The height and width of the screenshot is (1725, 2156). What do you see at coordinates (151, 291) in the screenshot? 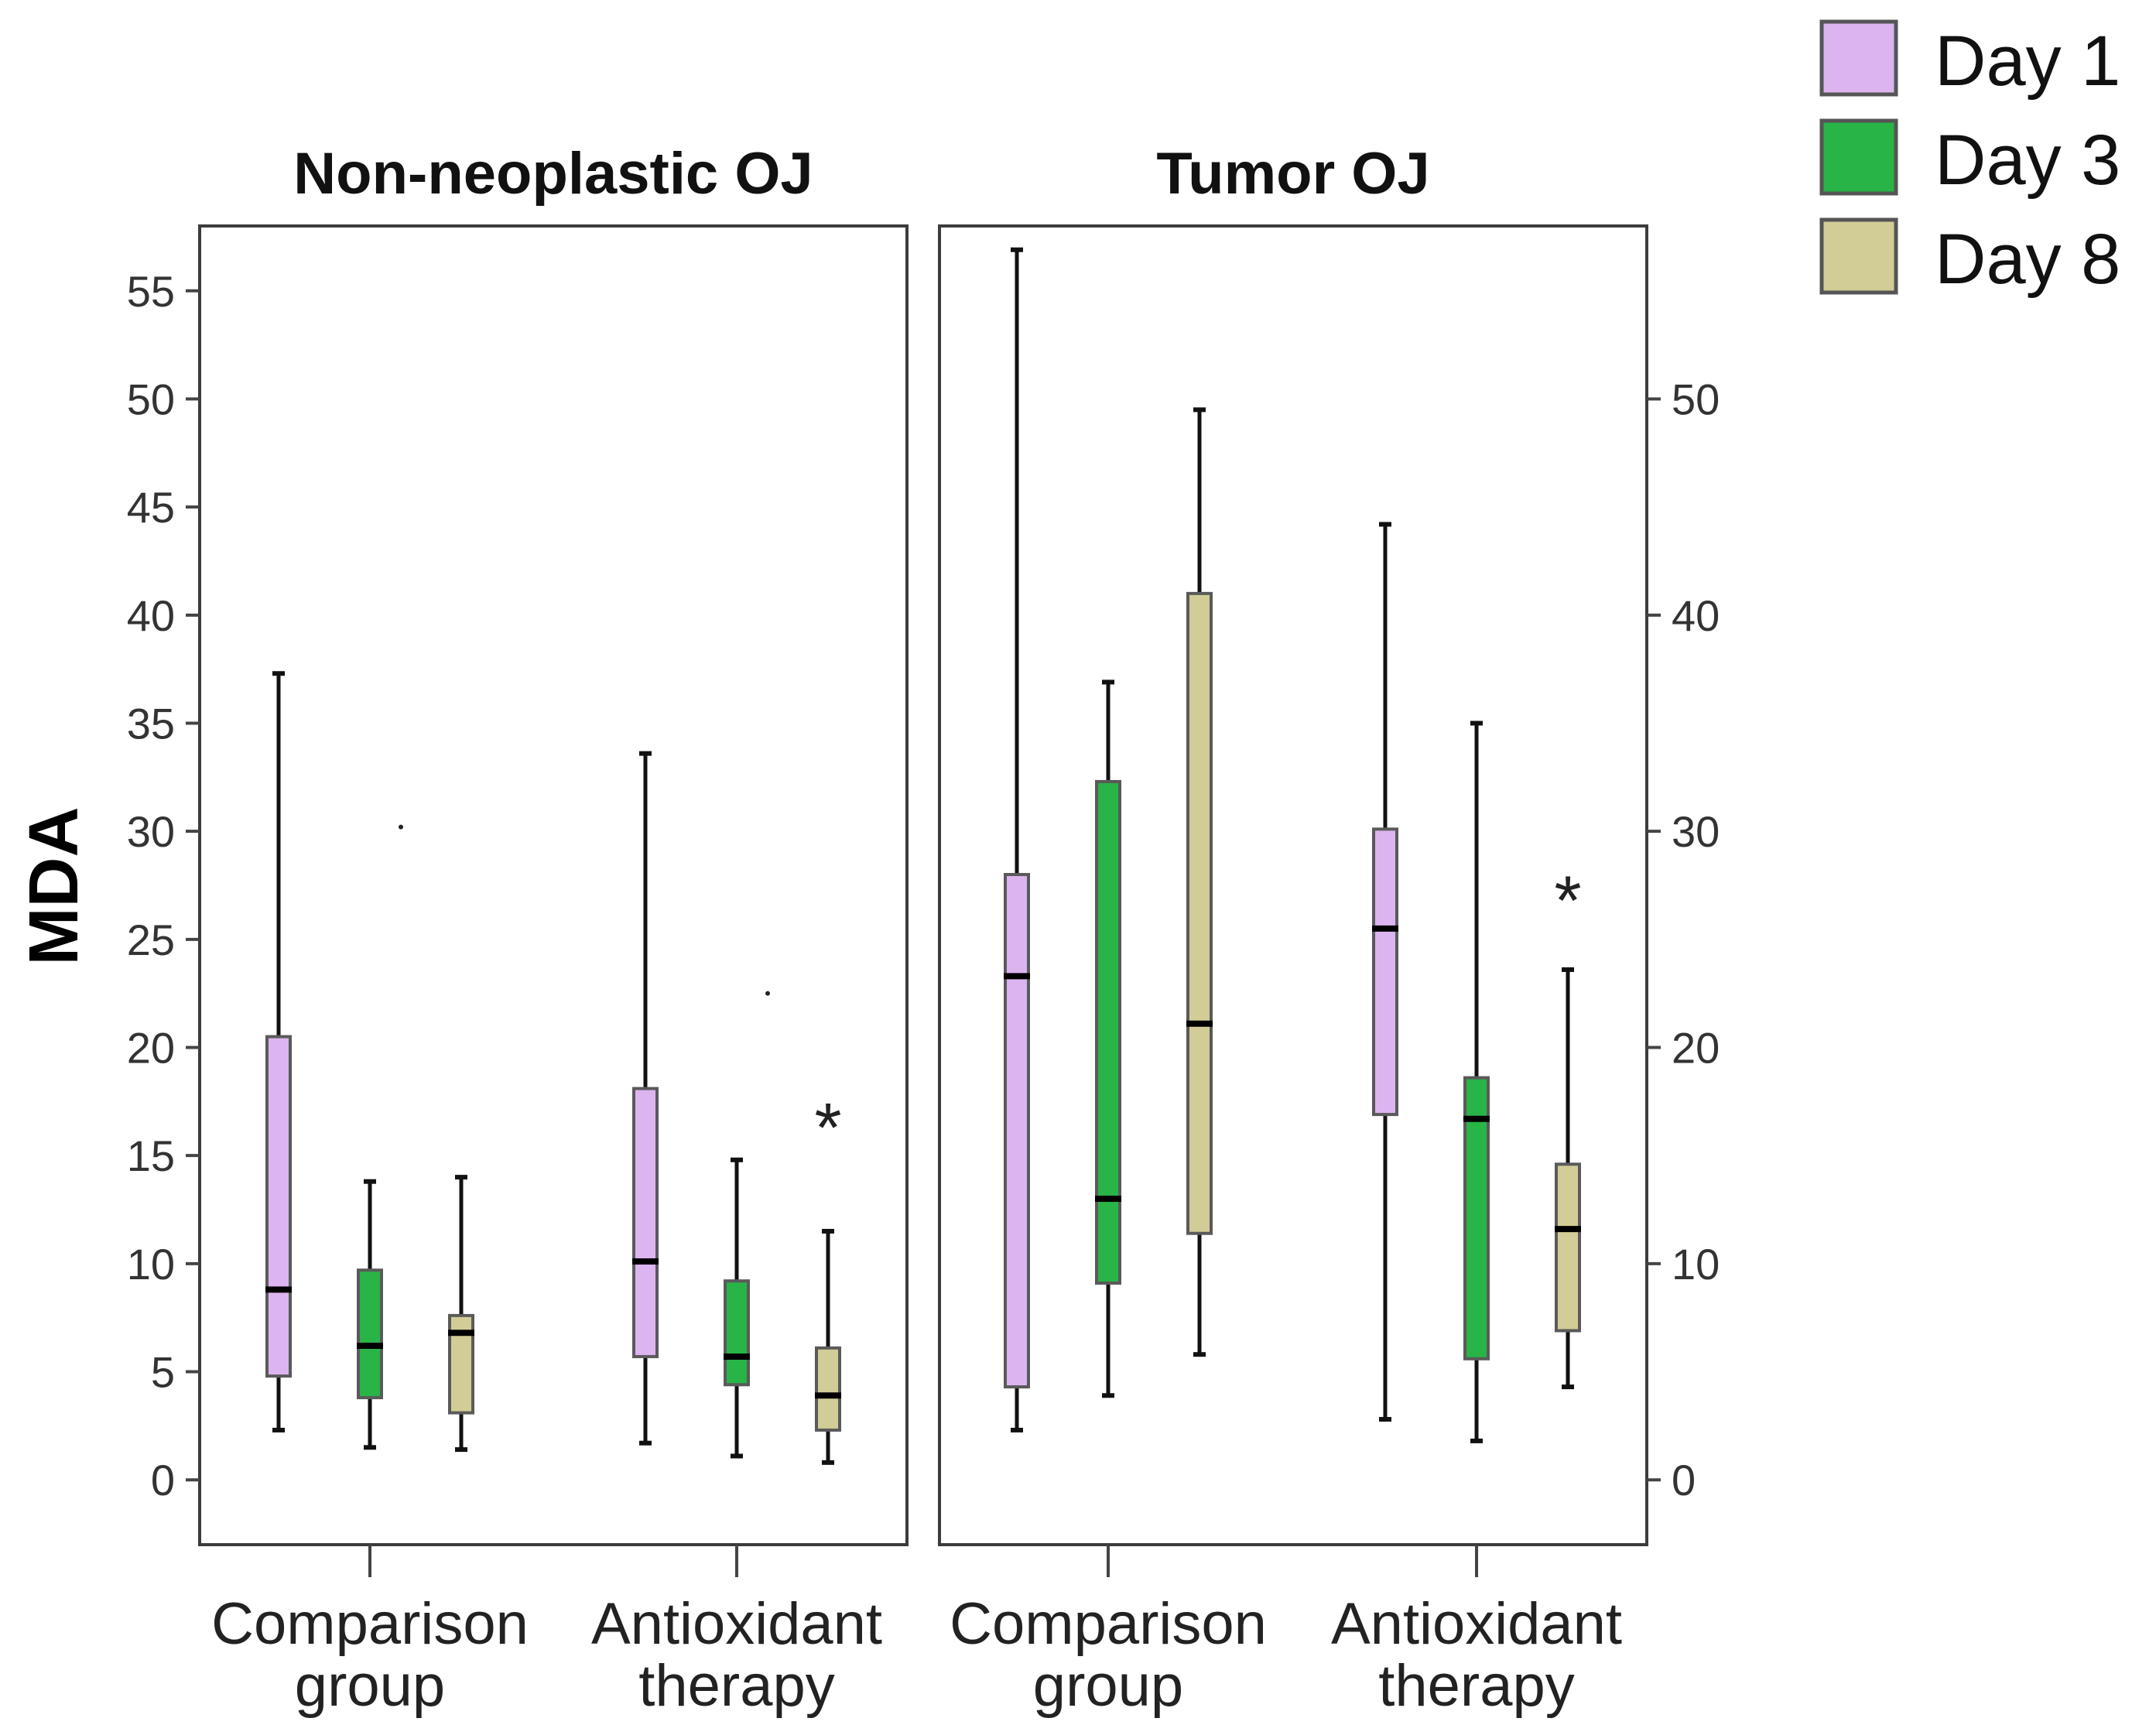
I see `y-tick-label: 55` at bounding box center [151, 291].